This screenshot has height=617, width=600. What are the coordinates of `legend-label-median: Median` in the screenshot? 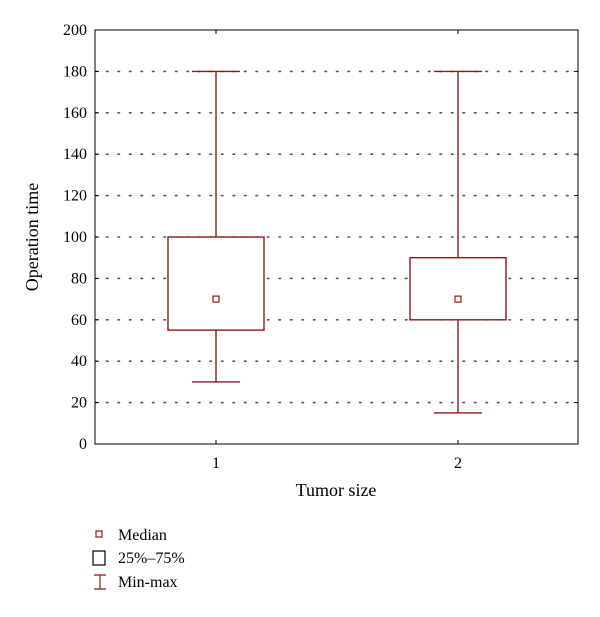 It's located at (142, 535).